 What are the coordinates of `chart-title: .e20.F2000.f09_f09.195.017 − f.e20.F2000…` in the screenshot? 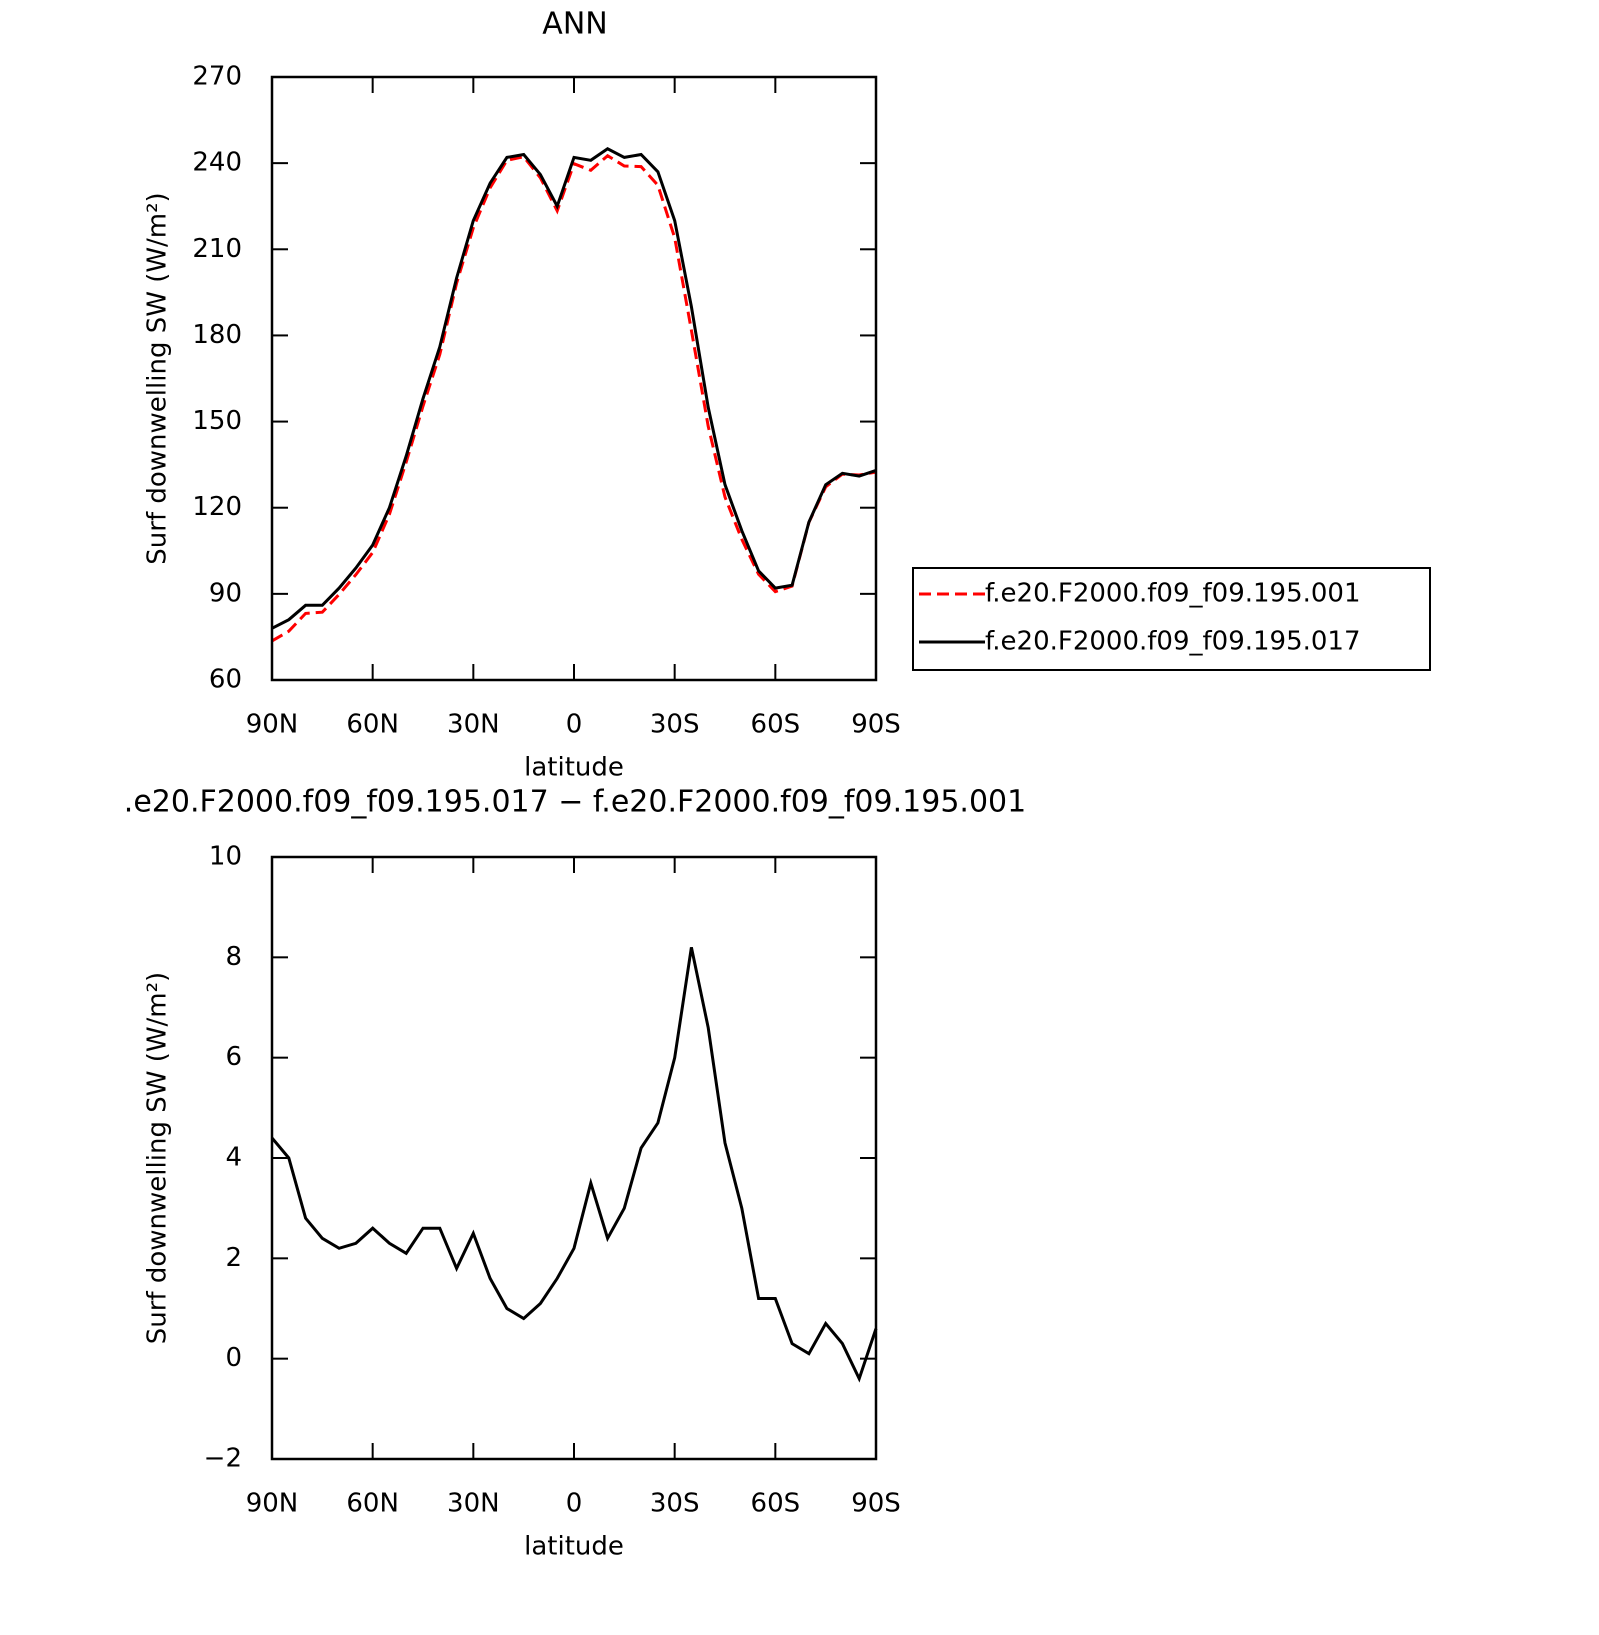 It's located at (575, 802).